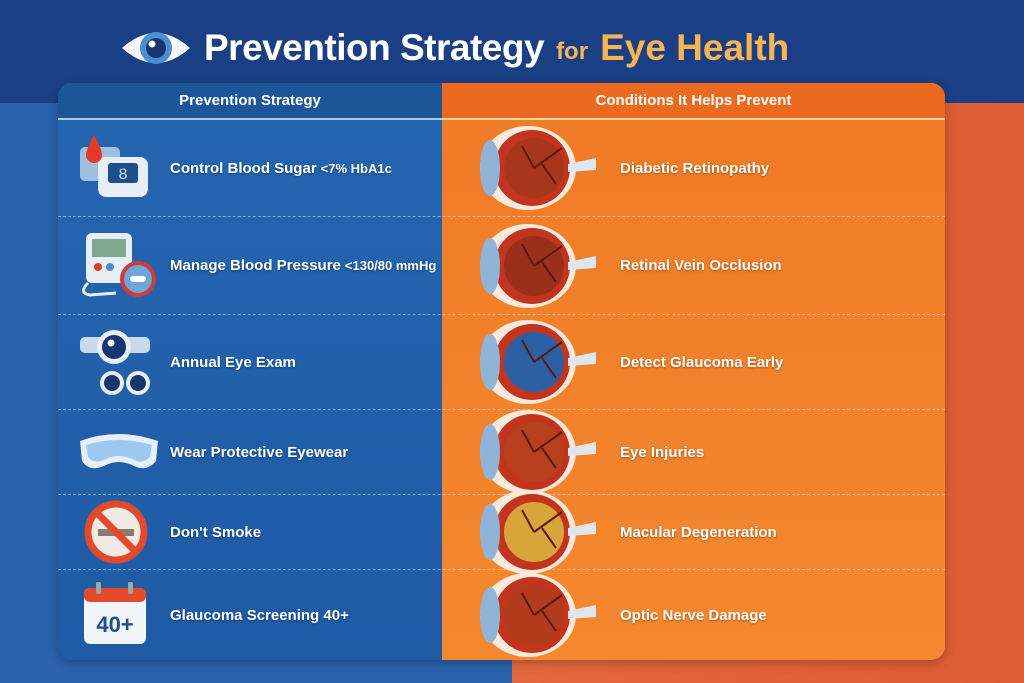 Image resolution: width=1024 pixels, height=683 pixels. Describe the element at coordinates (701, 265) in the screenshot. I see `condition-label: Retinal Vein Occlusion` at that location.